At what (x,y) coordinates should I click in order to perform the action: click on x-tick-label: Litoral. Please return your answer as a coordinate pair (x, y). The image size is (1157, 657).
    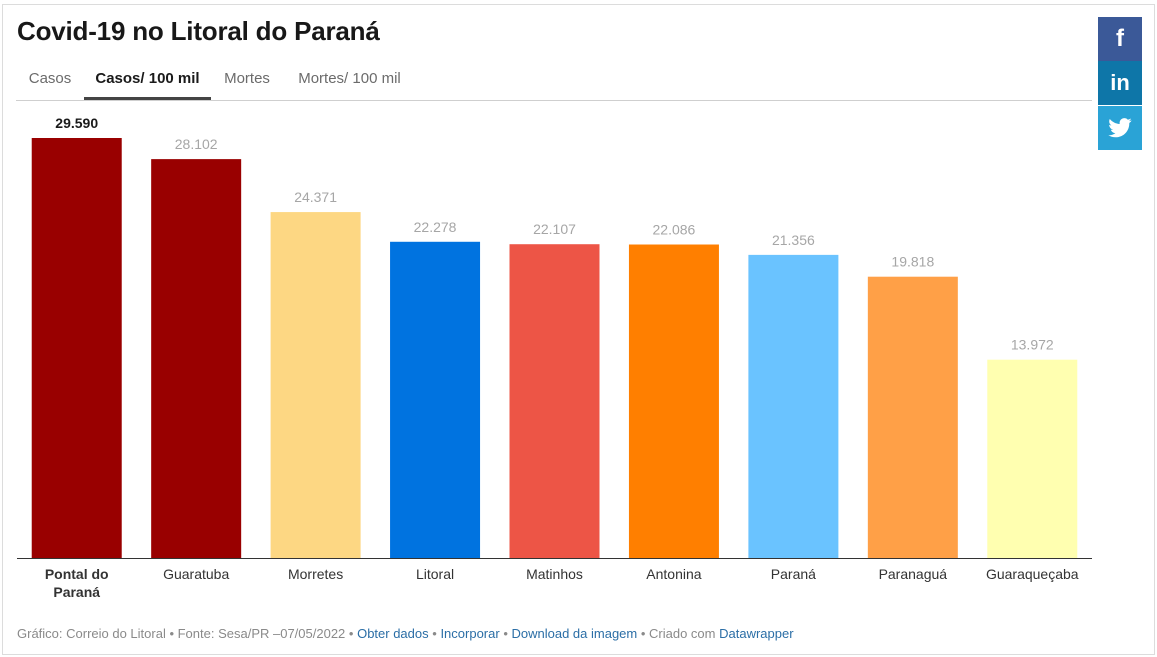
    Looking at the image, I should click on (435, 574).